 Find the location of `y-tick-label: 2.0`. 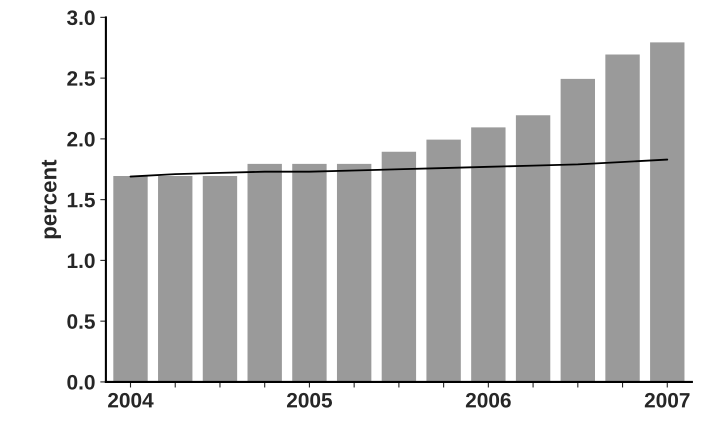

y-tick-label: 2.0 is located at coordinates (81, 139).